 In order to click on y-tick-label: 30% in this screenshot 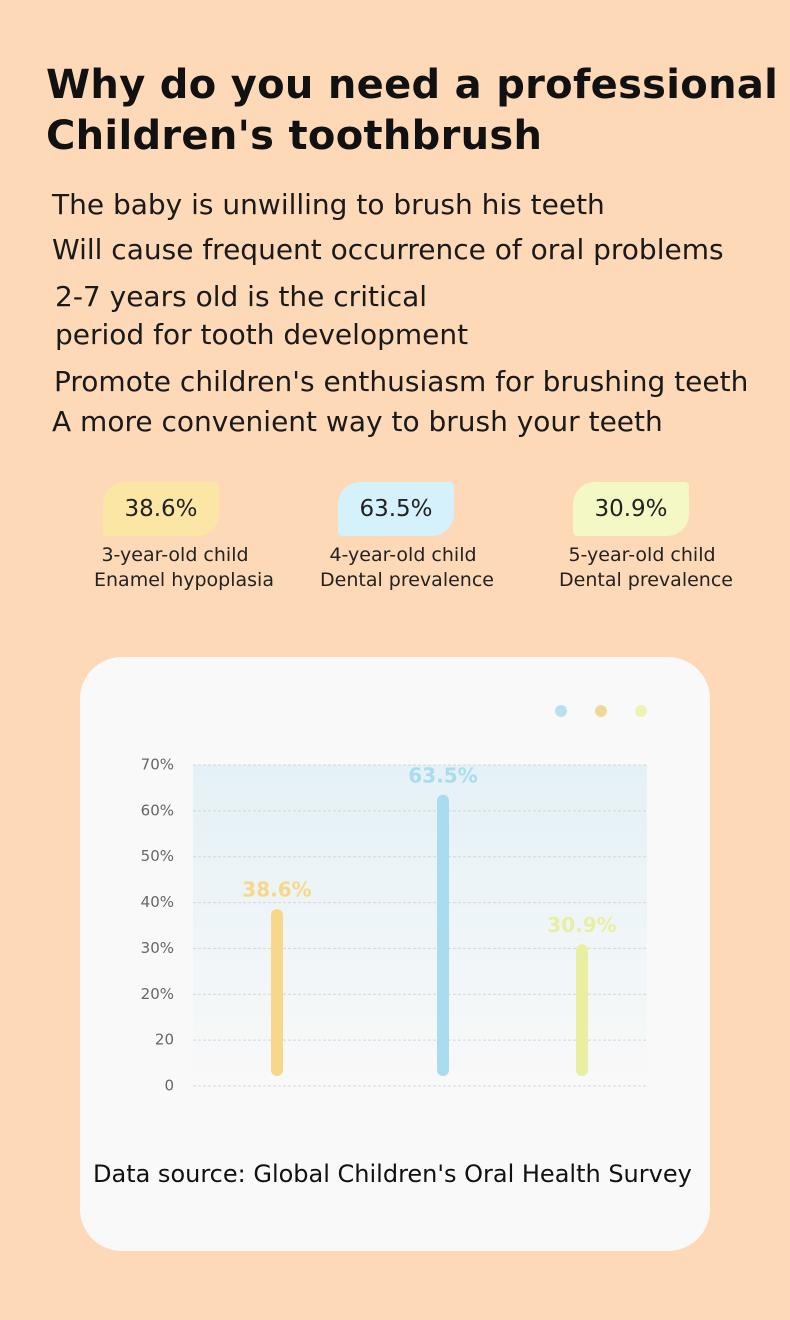, I will do `click(157, 948)`.